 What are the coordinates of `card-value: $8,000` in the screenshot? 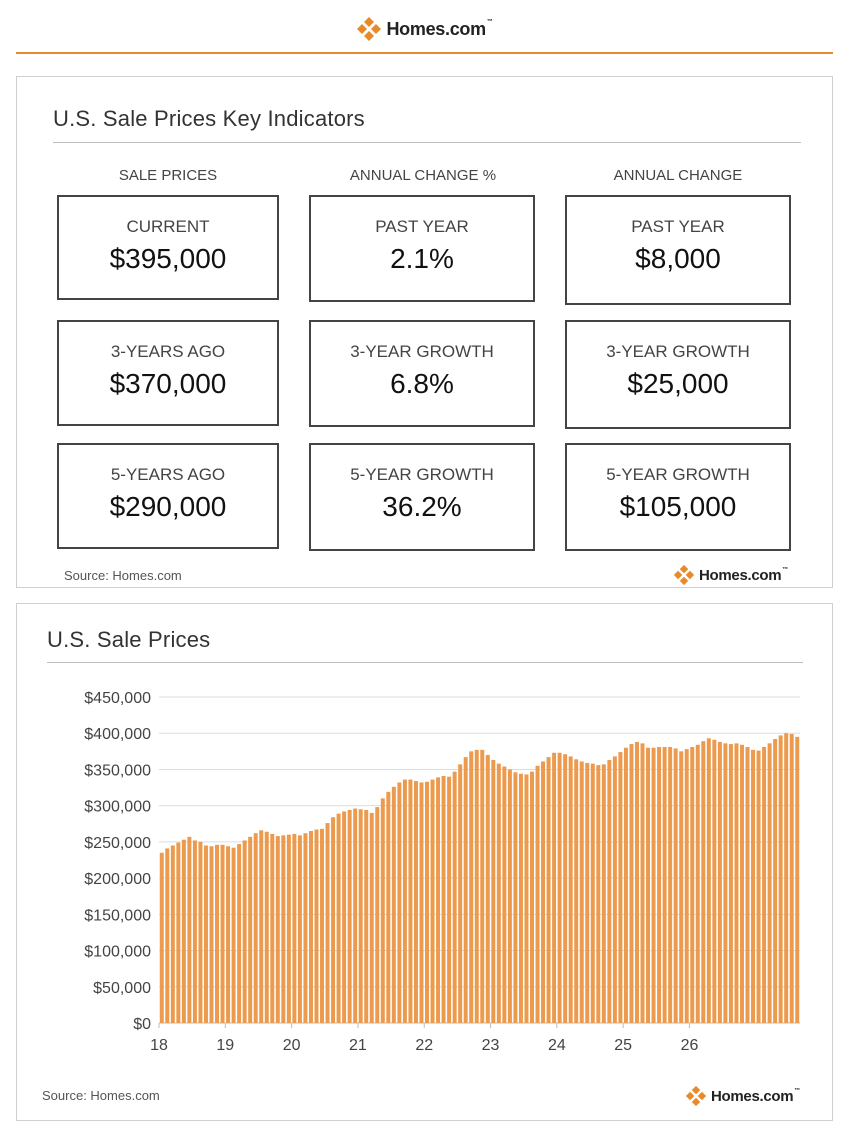 It's located at (678, 258).